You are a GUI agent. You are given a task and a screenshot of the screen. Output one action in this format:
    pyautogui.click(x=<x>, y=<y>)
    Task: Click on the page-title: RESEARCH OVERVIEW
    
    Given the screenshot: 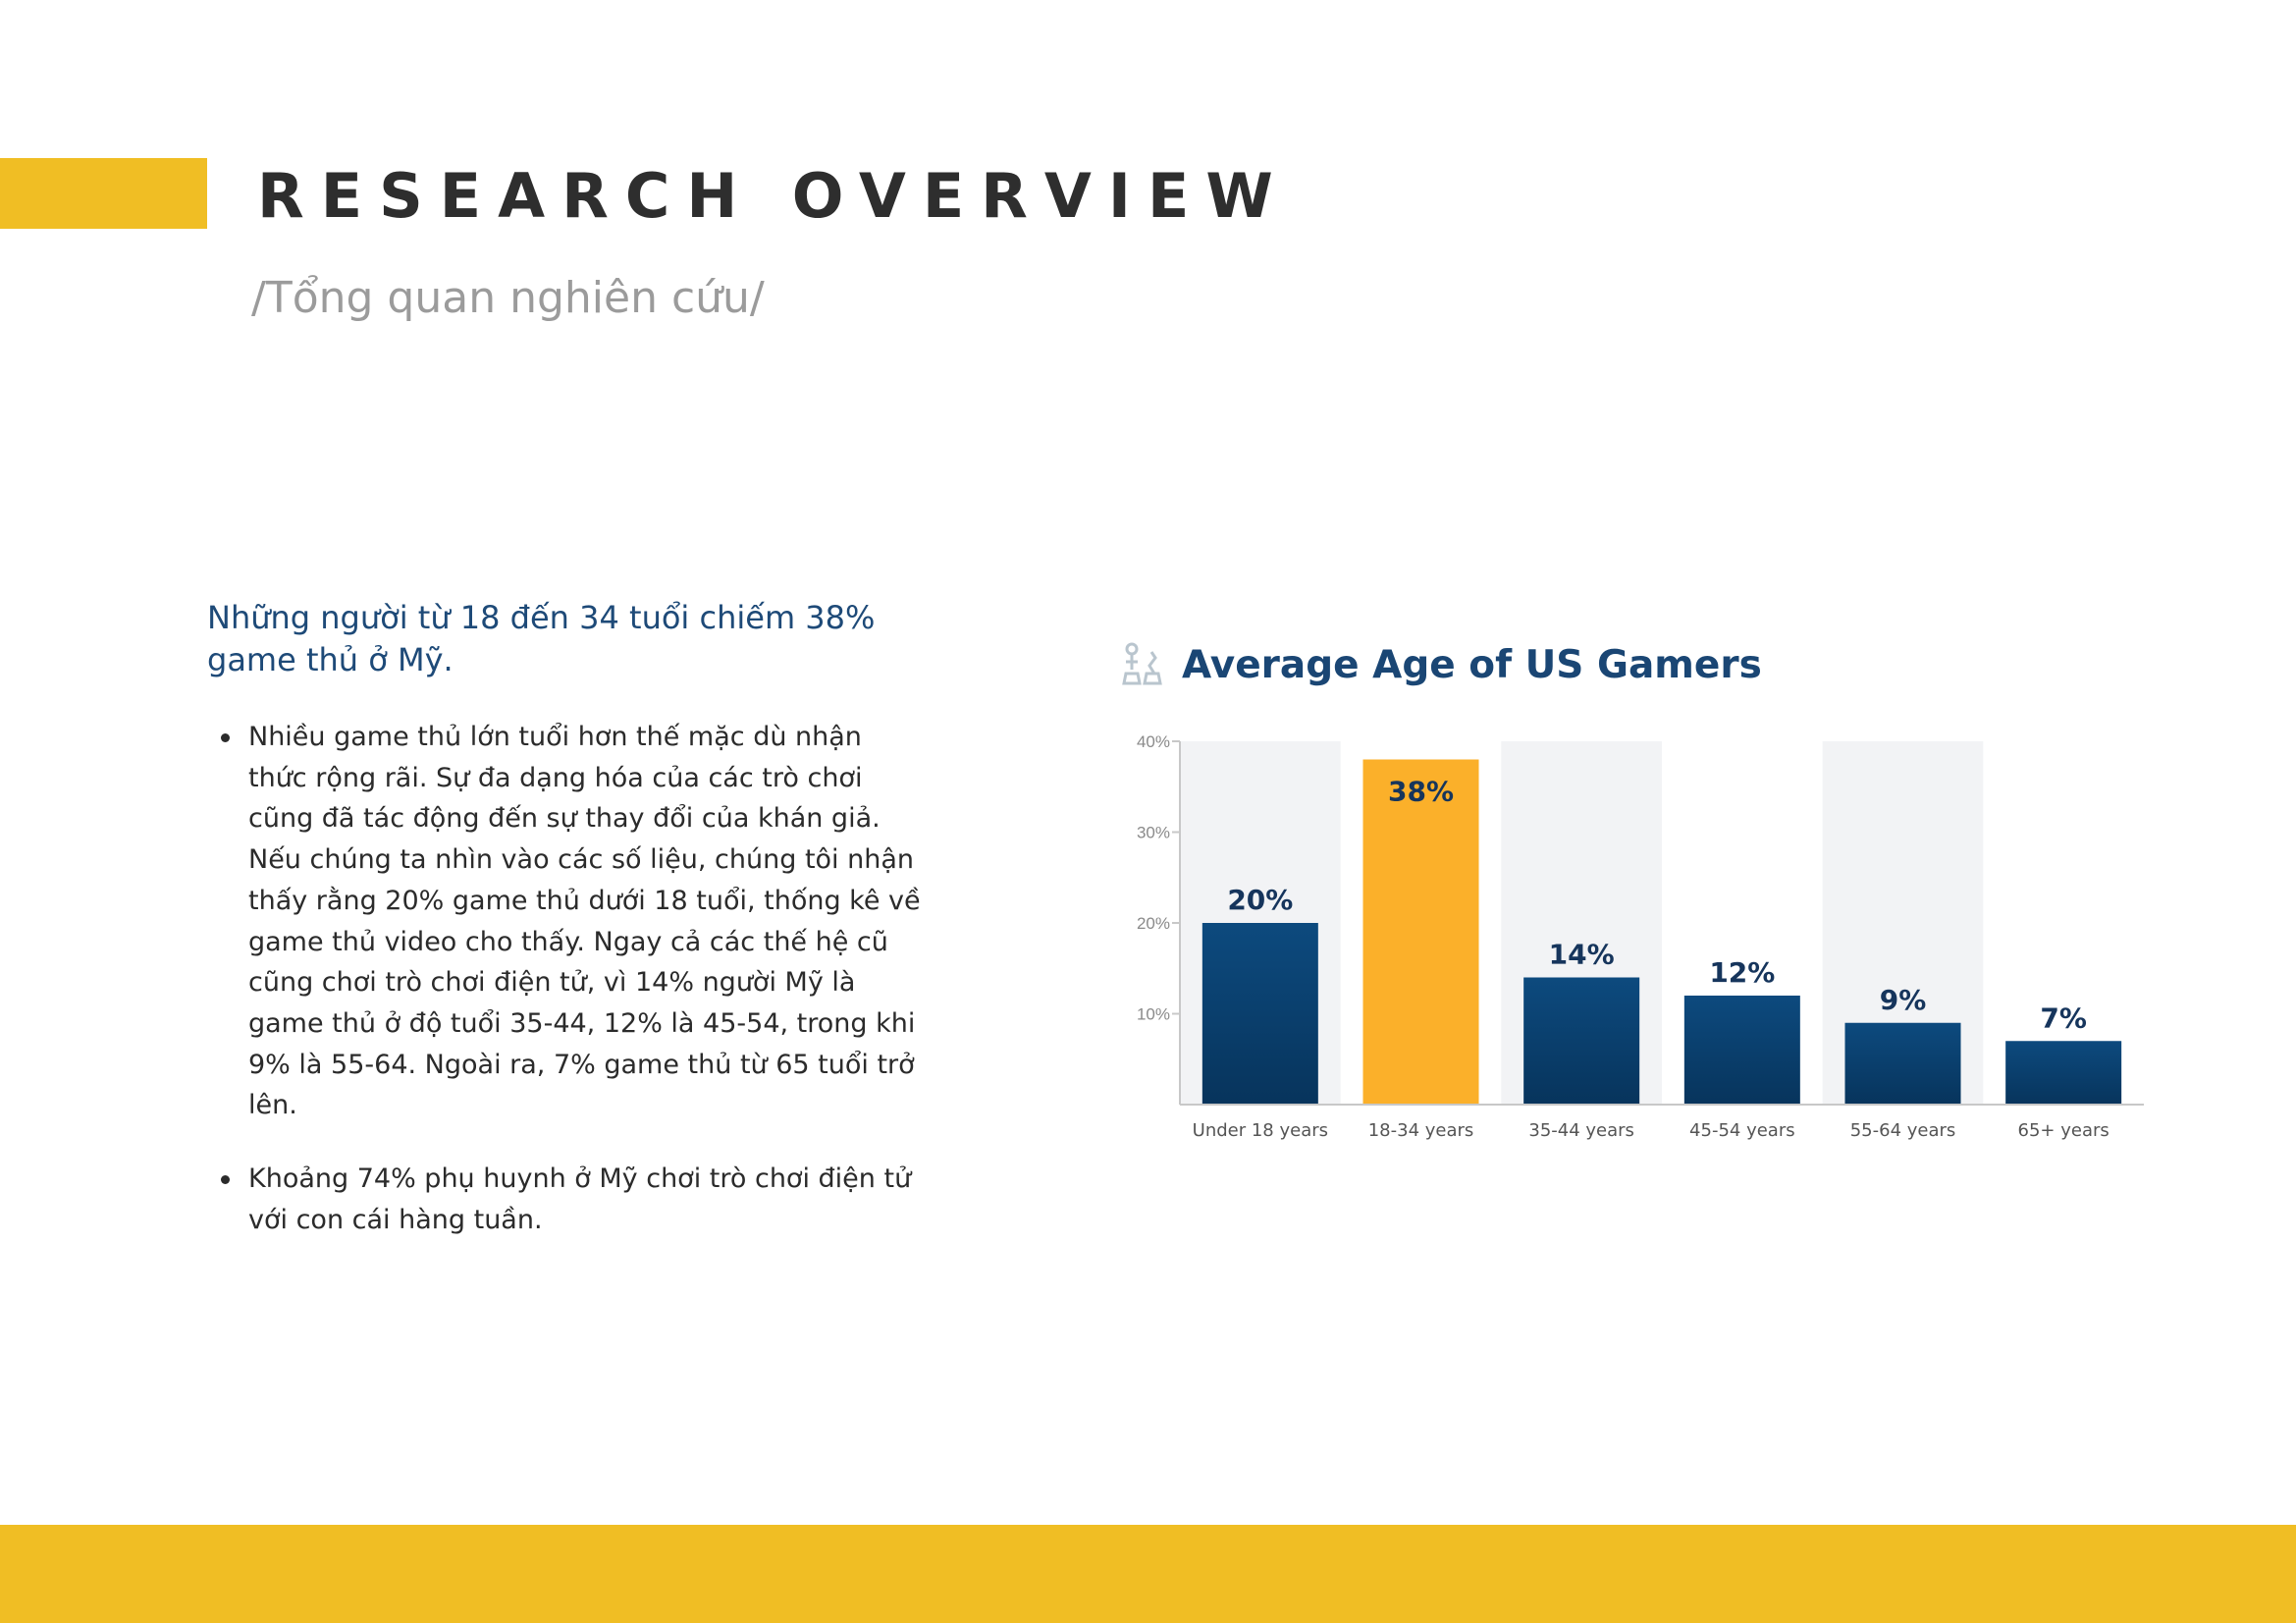 What is the action you would take?
    pyautogui.click(x=773, y=196)
    